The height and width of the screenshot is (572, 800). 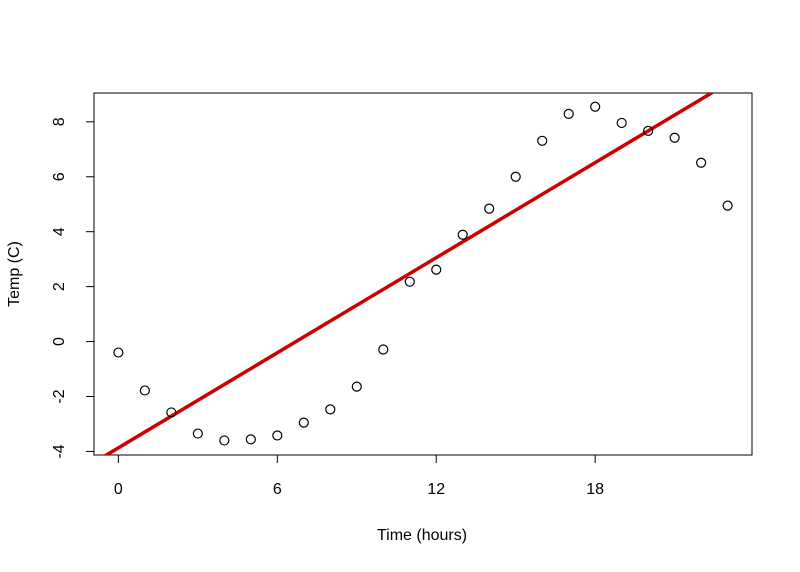 I want to click on y-tick-label: -2, so click(x=59, y=396).